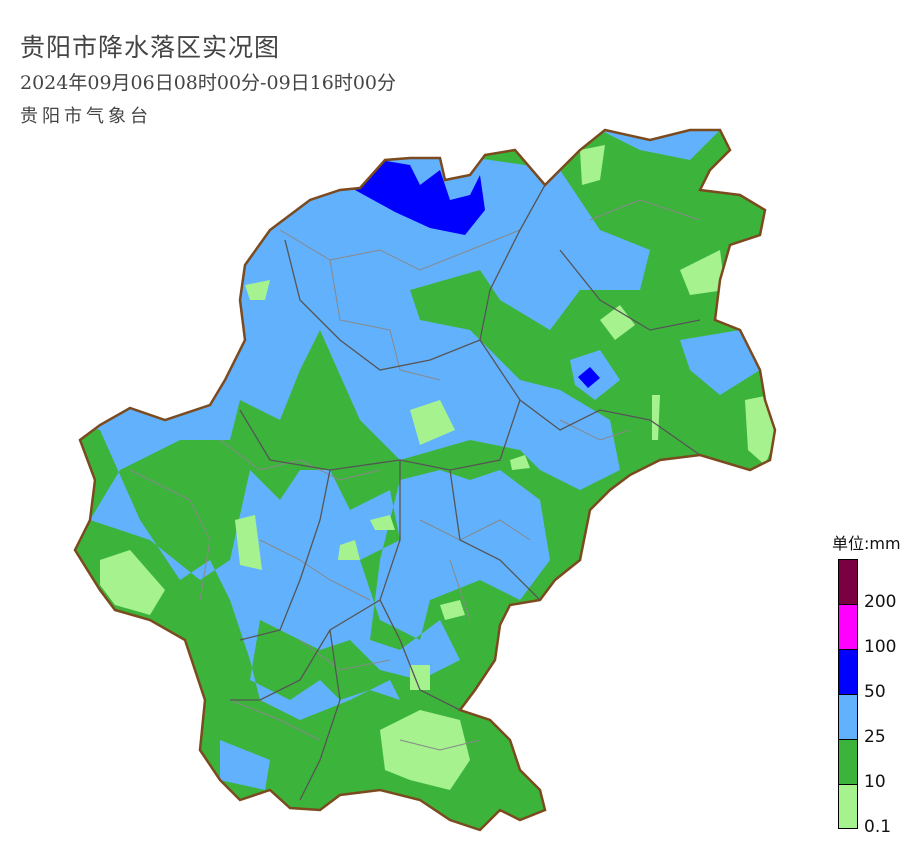 The width and height of the screenshot is (921, 864). What do you see at coordinates (150, 47) in the screenshot?
I see `map-title: 贵阳市降水落区实况图` at bounding box center [150, 47].